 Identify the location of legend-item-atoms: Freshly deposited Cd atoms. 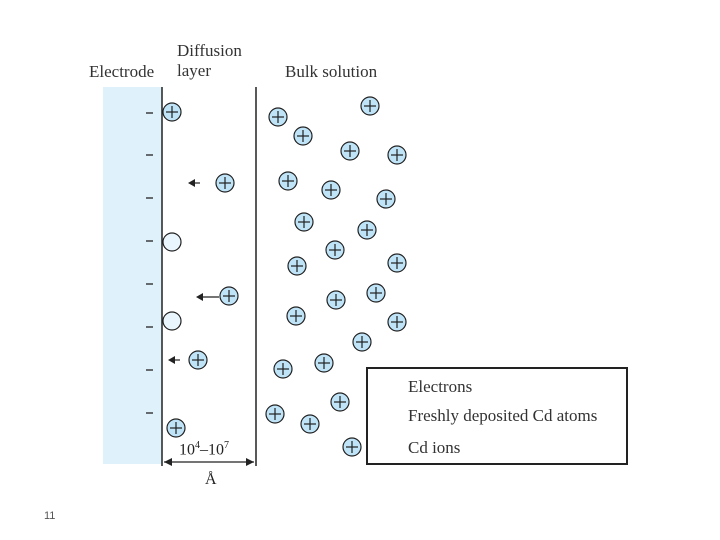
(497, 415).